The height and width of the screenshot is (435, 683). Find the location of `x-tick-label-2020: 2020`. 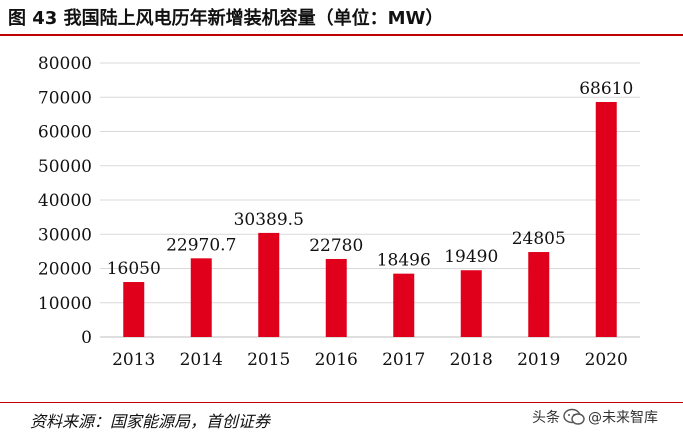

x-tick-label-2020: 2020 is located at coordinates (606, 360).